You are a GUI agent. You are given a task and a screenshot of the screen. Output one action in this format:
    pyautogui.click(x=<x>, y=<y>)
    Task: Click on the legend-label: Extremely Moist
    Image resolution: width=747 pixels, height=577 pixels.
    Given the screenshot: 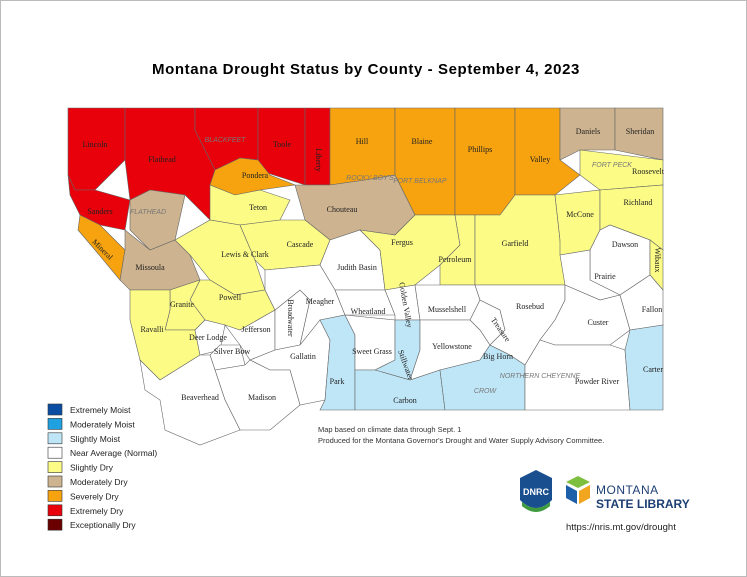 What is the action you would take?
    pyautogui.click(x=100, y=410)
    